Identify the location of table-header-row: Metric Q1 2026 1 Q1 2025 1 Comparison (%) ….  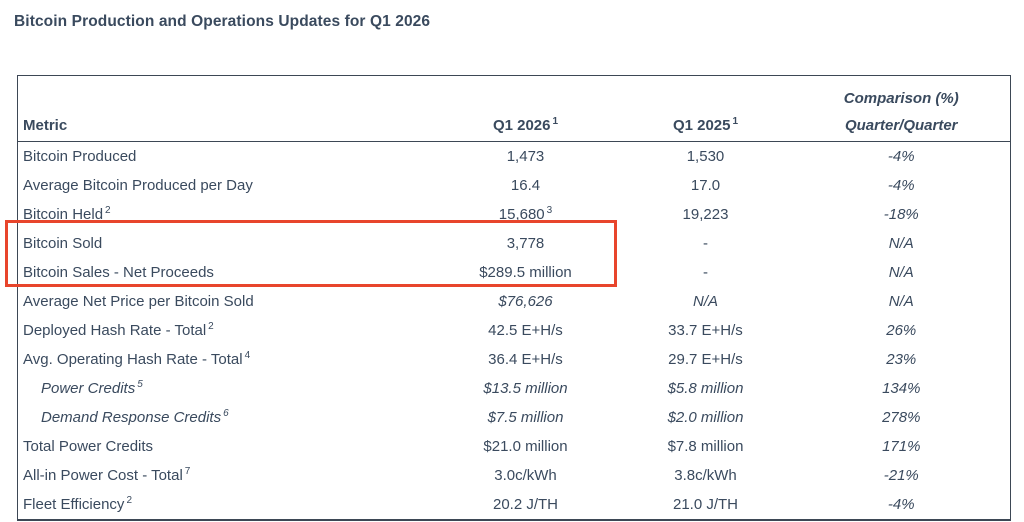
(514, 108).